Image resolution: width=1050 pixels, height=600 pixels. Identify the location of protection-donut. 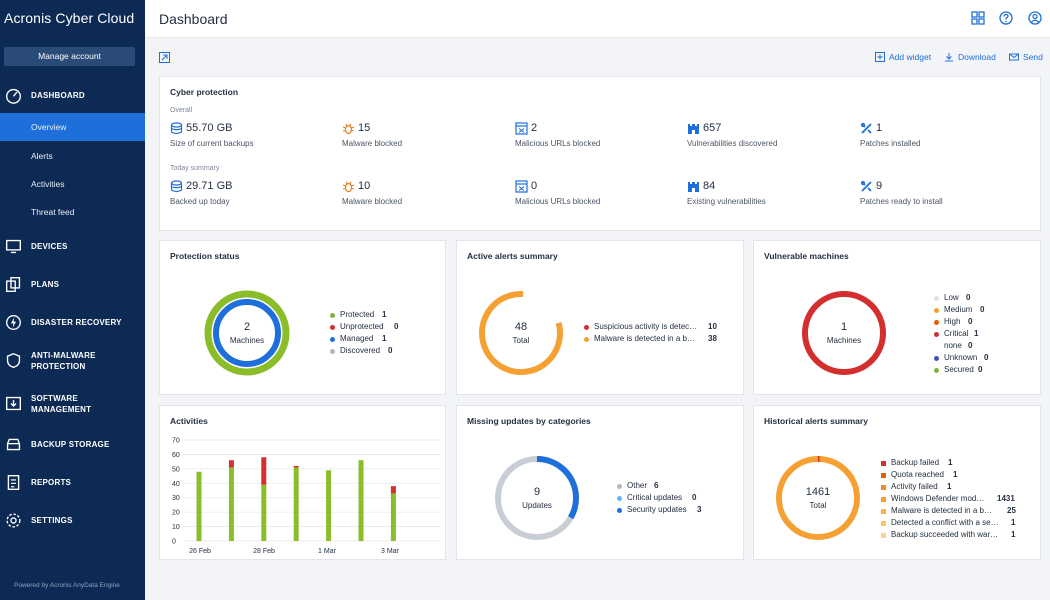
(247, 333).